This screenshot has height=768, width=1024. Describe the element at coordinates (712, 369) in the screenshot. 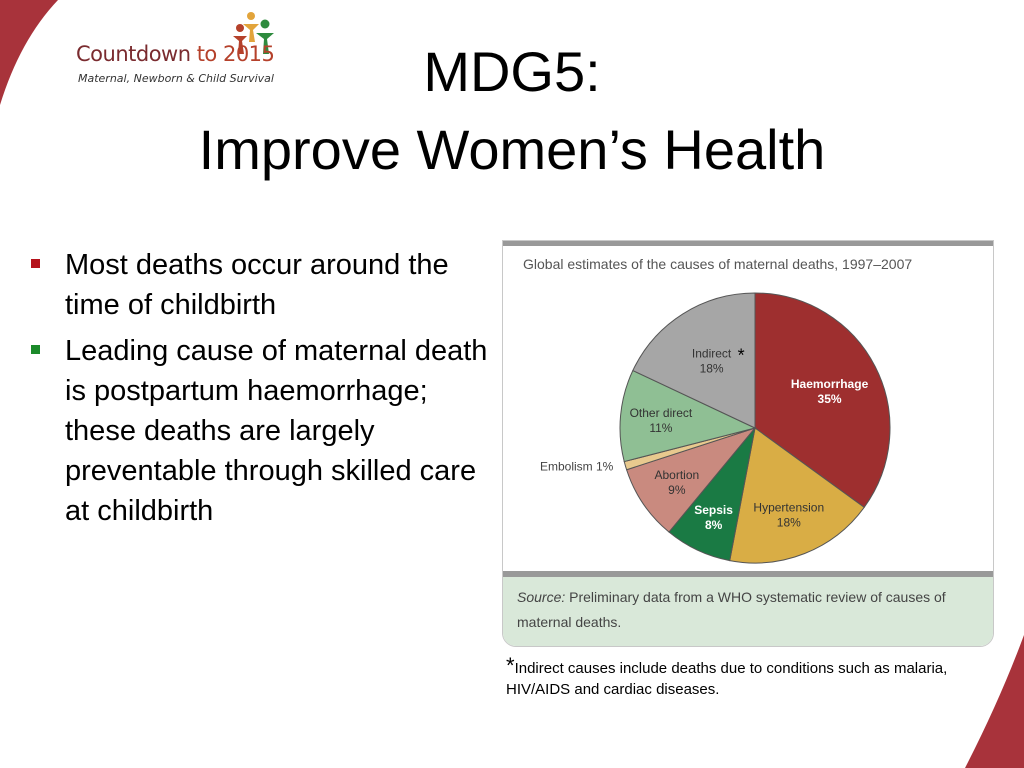

I see `pie-value-indirect: 18%` at that location.